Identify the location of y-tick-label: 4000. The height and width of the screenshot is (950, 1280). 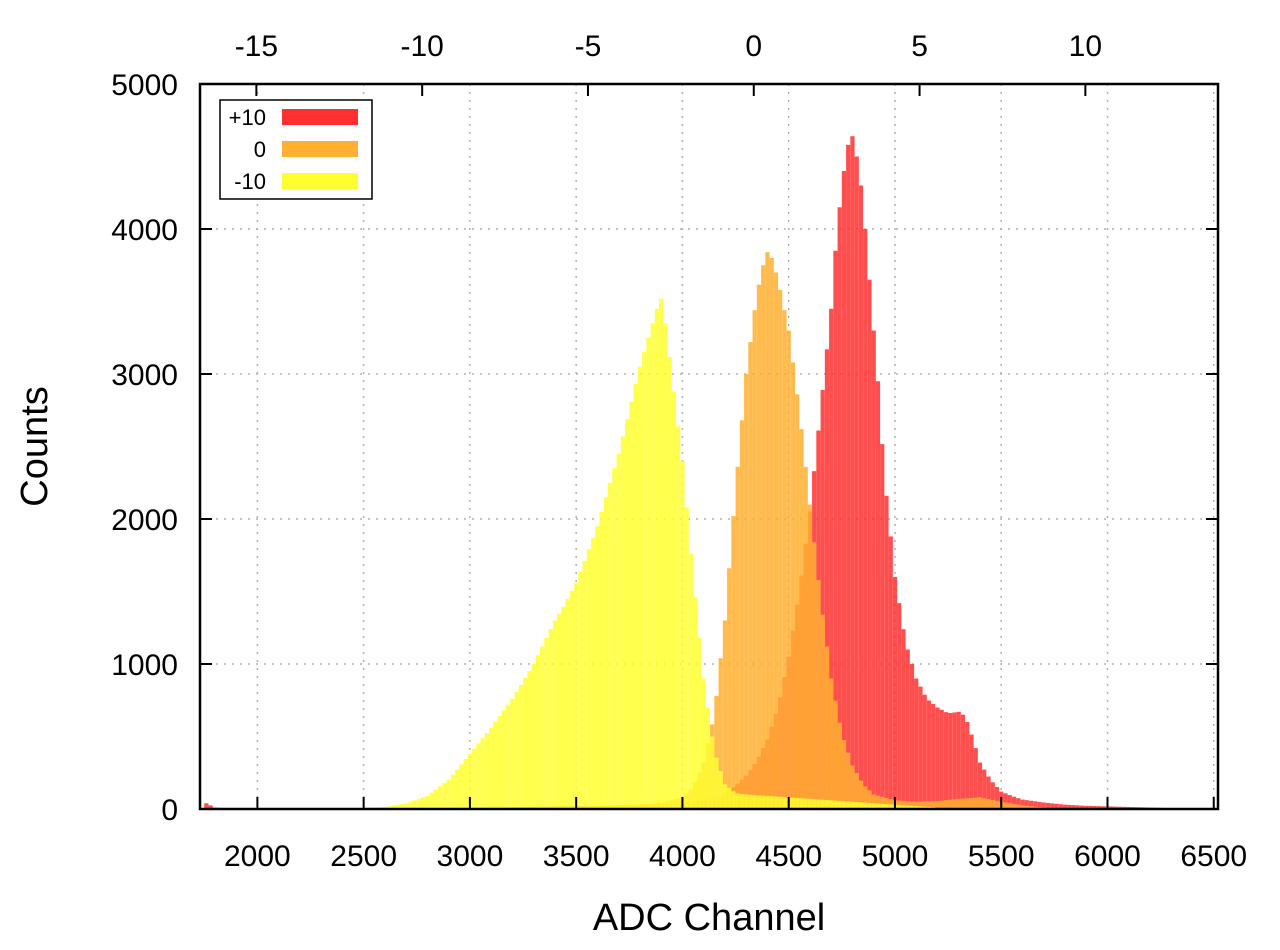
(144, 230).